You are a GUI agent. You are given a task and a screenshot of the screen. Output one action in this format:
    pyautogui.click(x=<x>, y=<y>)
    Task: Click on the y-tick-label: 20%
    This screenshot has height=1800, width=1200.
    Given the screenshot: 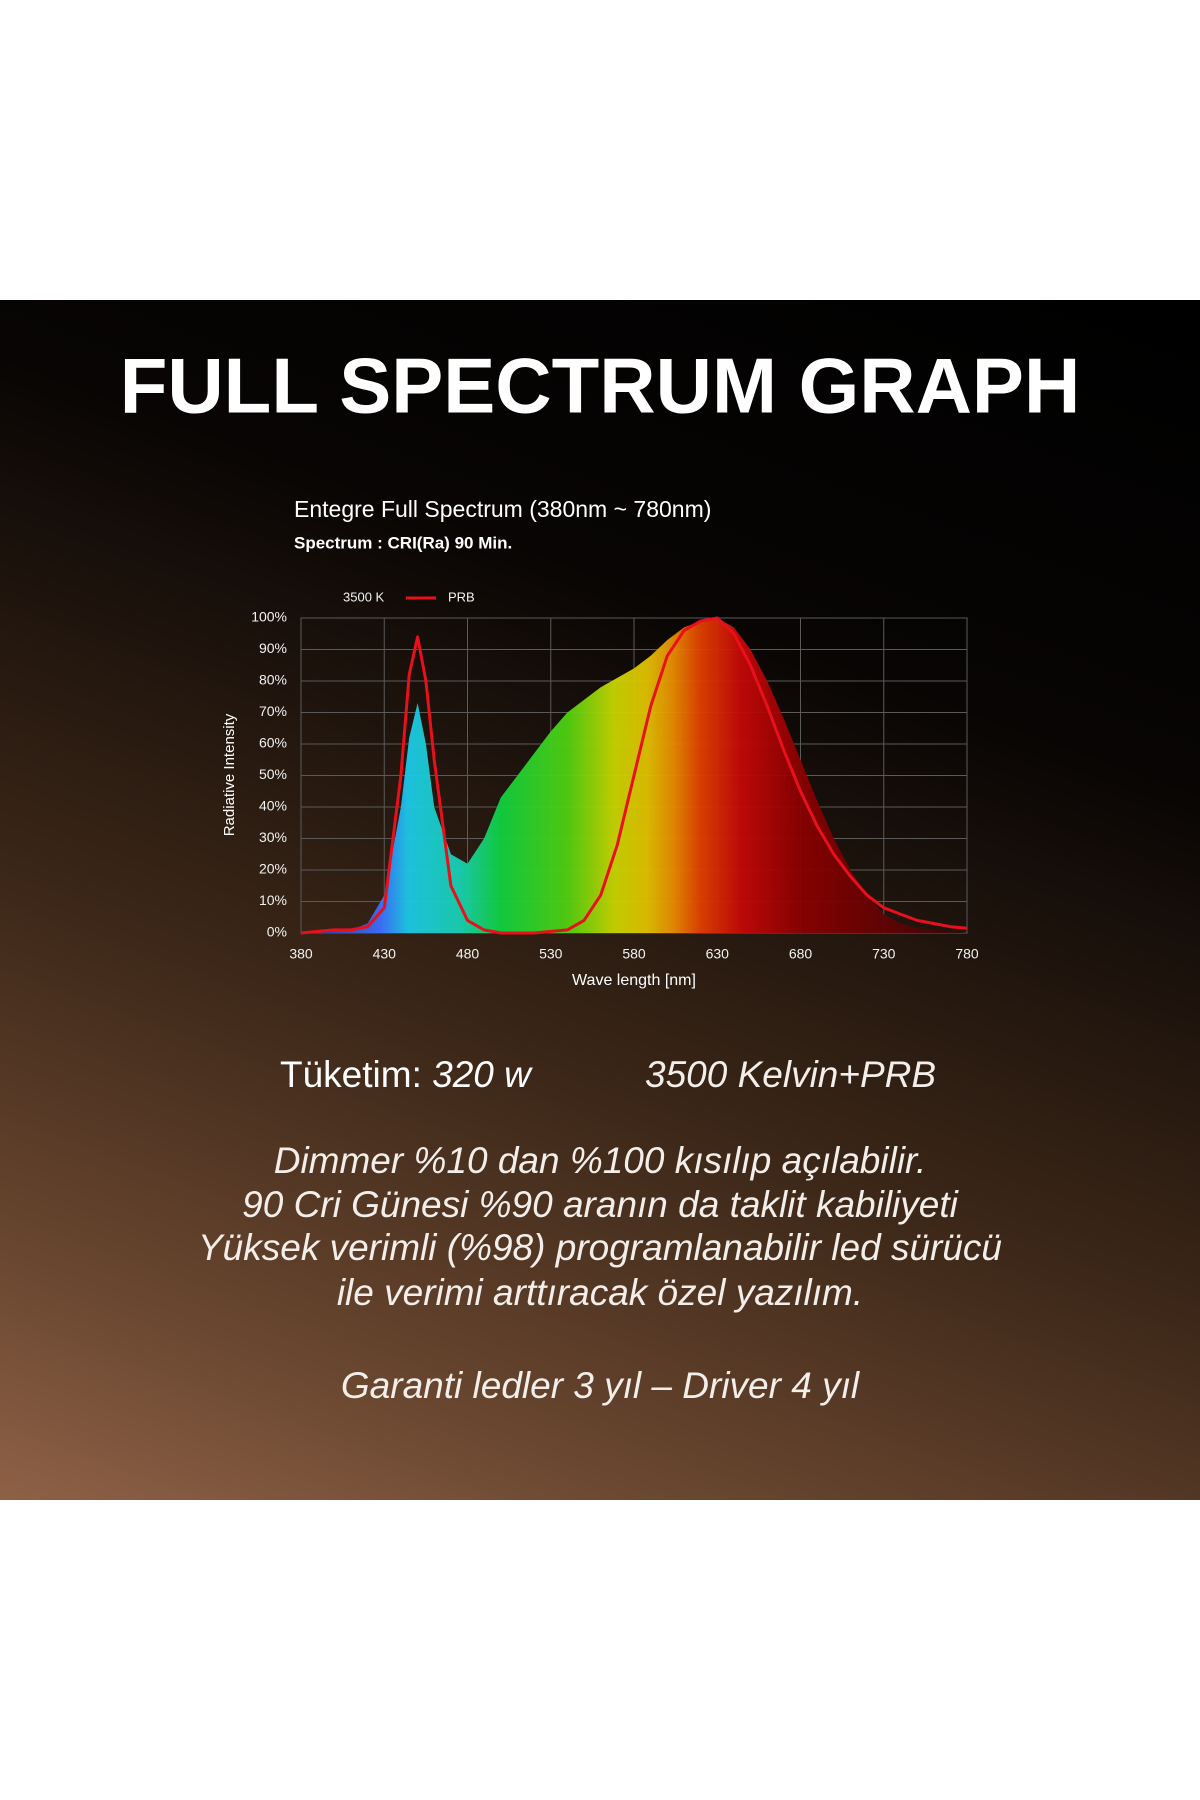 What is the action you would take?
    pyautogui.click(x=273, y=869)
    